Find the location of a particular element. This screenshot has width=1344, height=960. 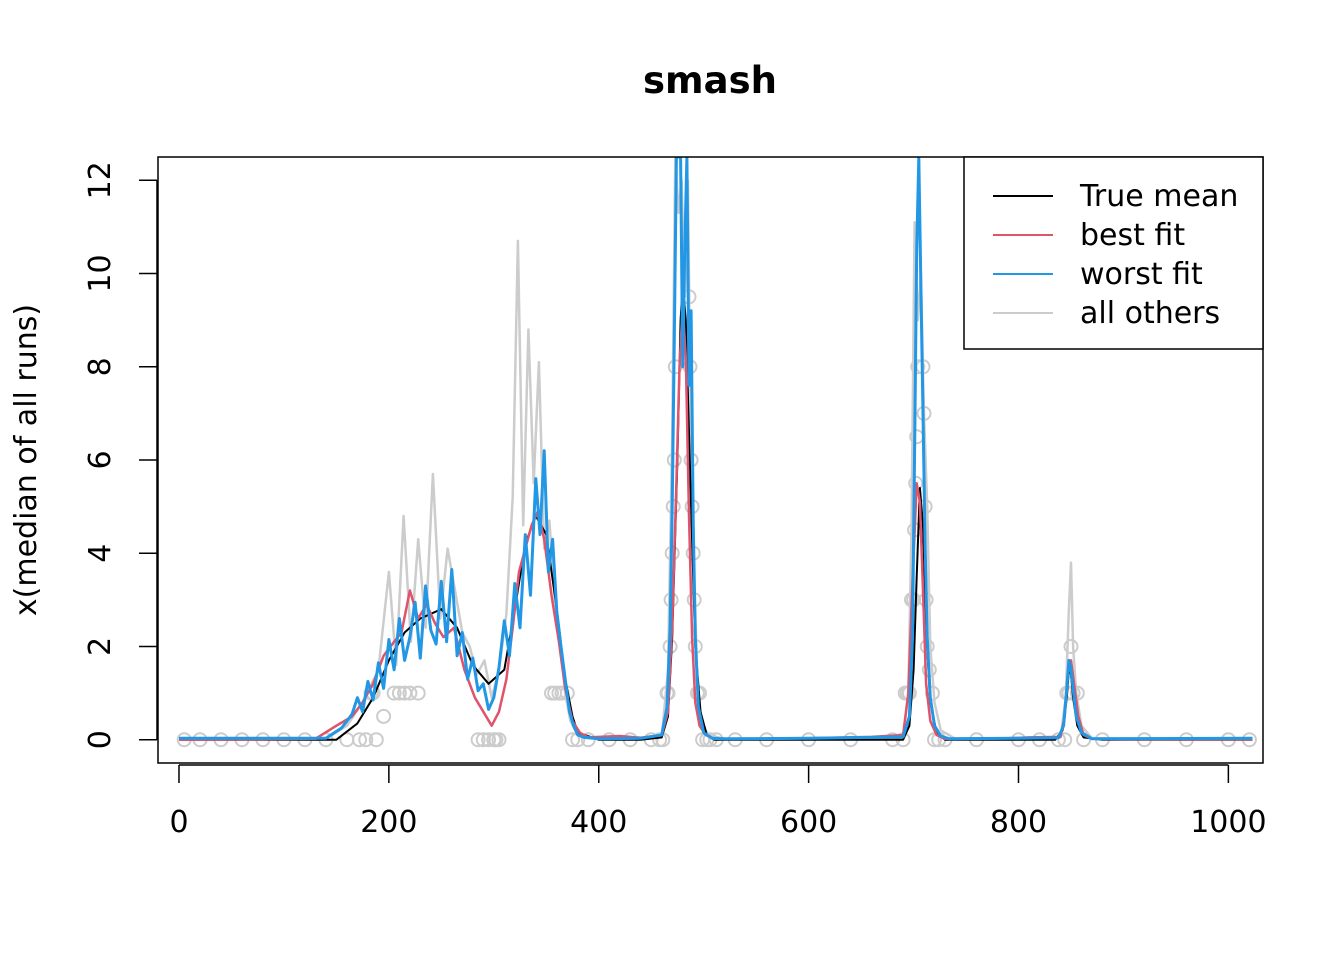

x-axis: 0 200 400 600 800 1000 is located at coordinates (718, 802).